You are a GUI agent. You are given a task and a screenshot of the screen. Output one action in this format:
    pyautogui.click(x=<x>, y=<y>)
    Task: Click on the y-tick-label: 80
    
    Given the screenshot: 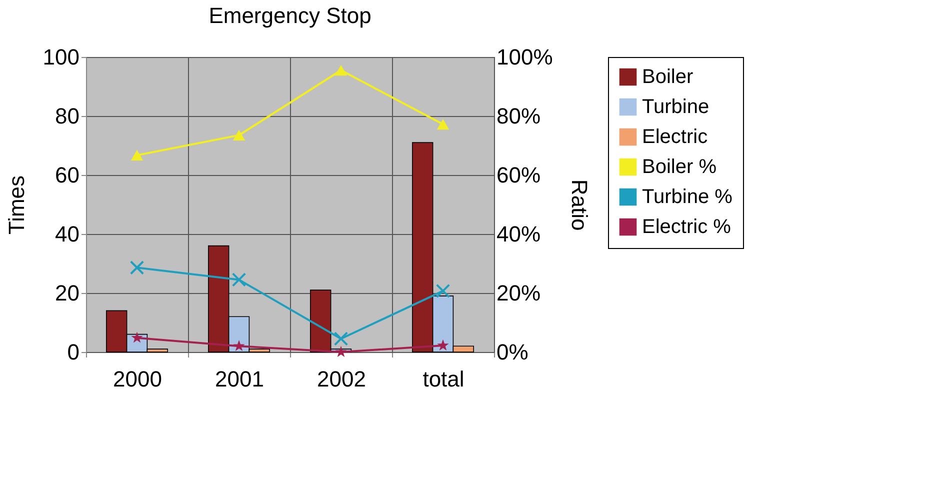 What is the action you would take?
    pyautogui.click(x=67, y=116)
    